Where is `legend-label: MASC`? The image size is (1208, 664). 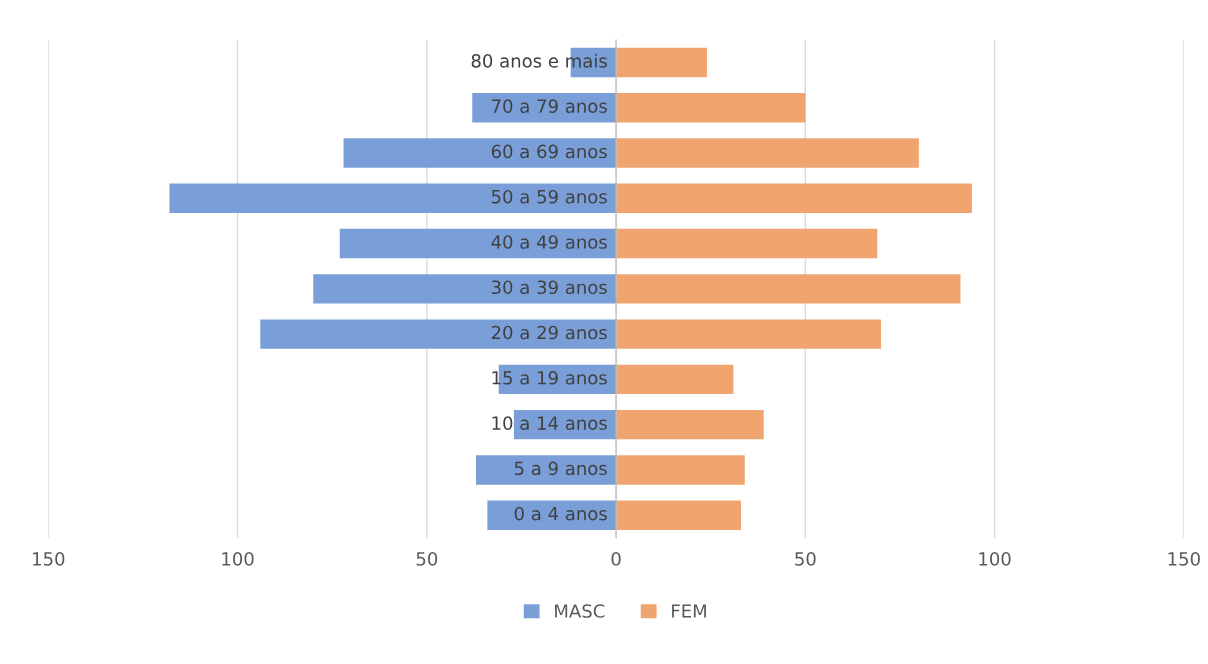
legend-label: MASC is located at coordinates (580, 611).